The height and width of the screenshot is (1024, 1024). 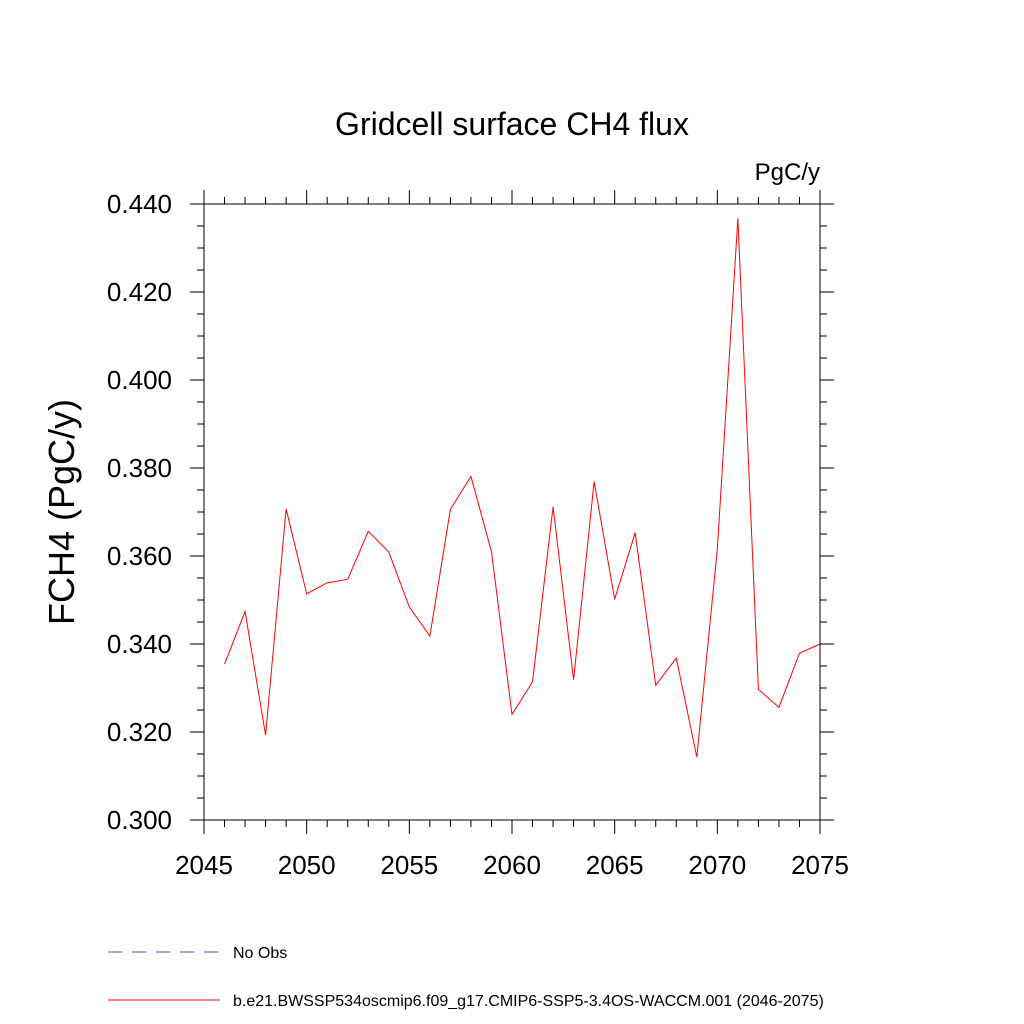 What do you see at coordinates (139, 556) in the screenshot?
I see `y-tick-label: 0.360` at bounding box center [139, 556].